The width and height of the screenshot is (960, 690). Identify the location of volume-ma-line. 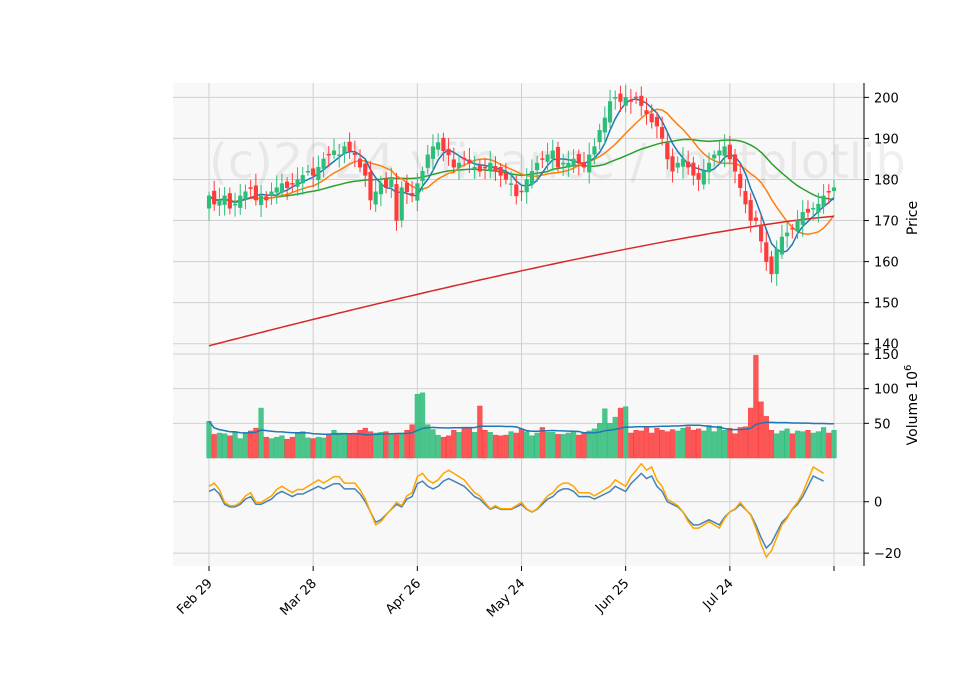
(521, 428).